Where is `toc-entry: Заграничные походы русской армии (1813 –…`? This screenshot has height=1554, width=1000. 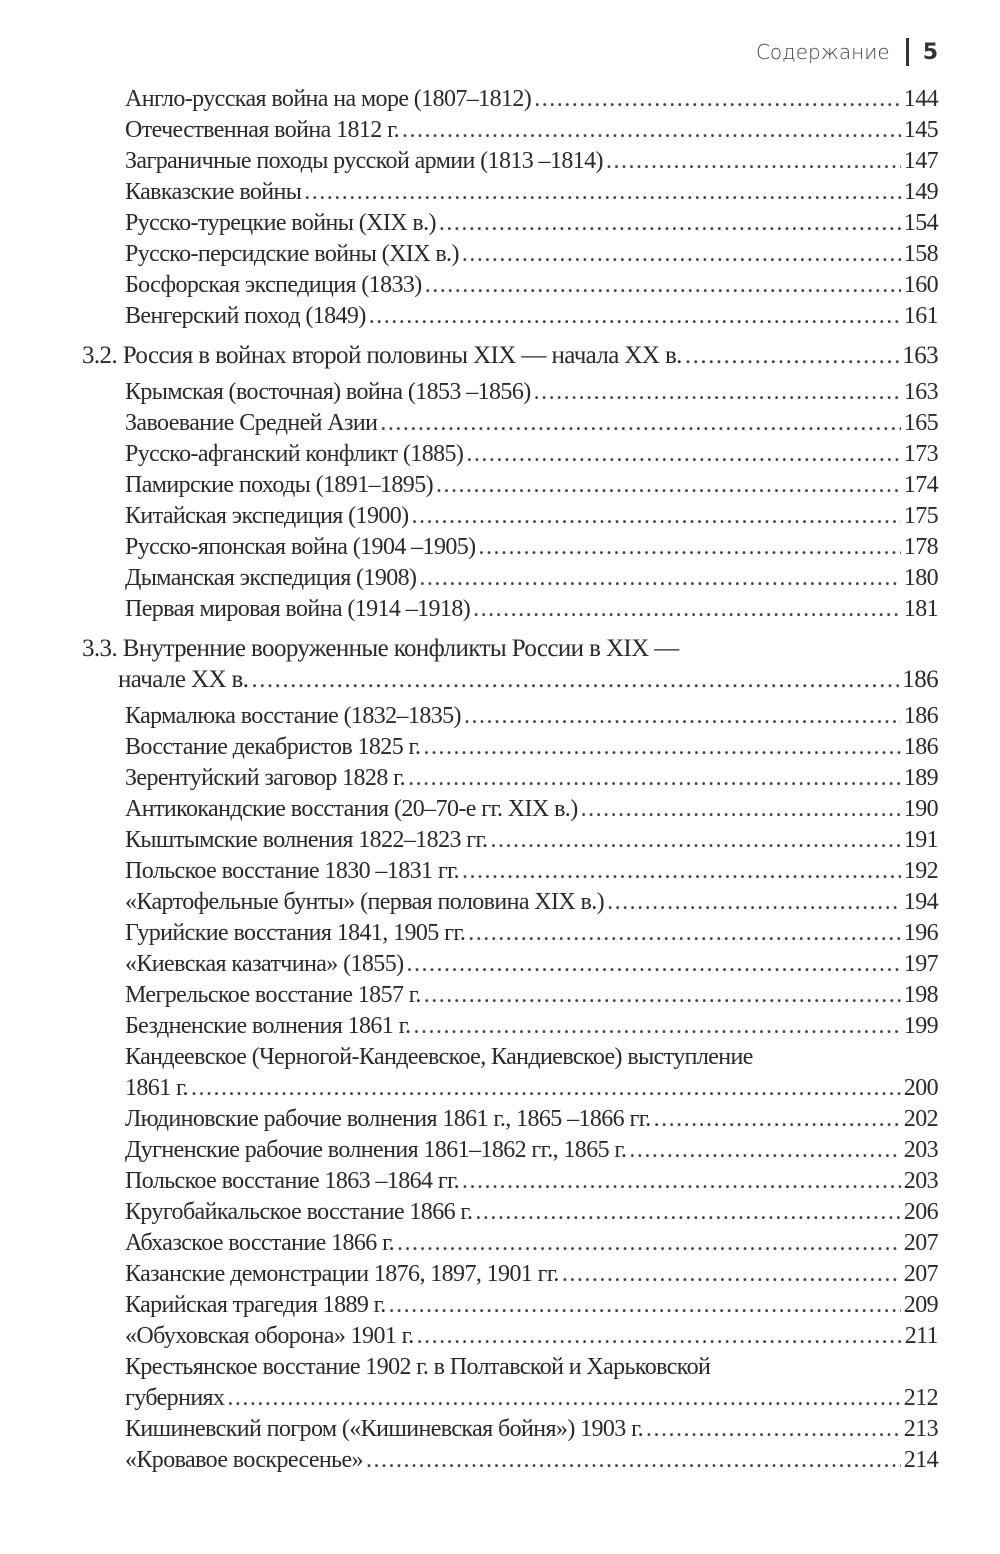
toc-entry: Заграничные походы русской армии (1813 –… is located at coordinates (500, 161).